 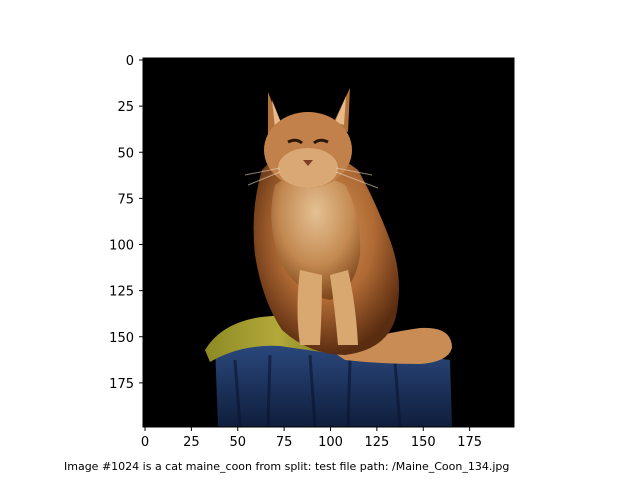 I want to click on x-tick-label: 175, so click(x=469, y=442).